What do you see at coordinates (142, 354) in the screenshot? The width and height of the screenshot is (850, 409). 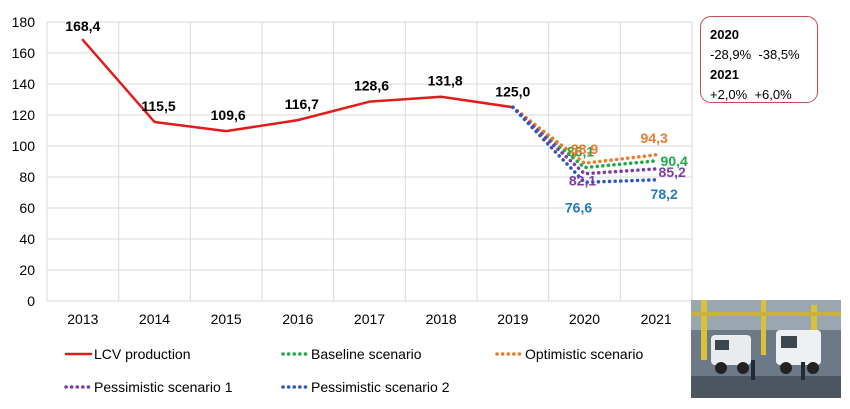 I see `legend-label-0: LCV production` at bounding box center [142, 354].